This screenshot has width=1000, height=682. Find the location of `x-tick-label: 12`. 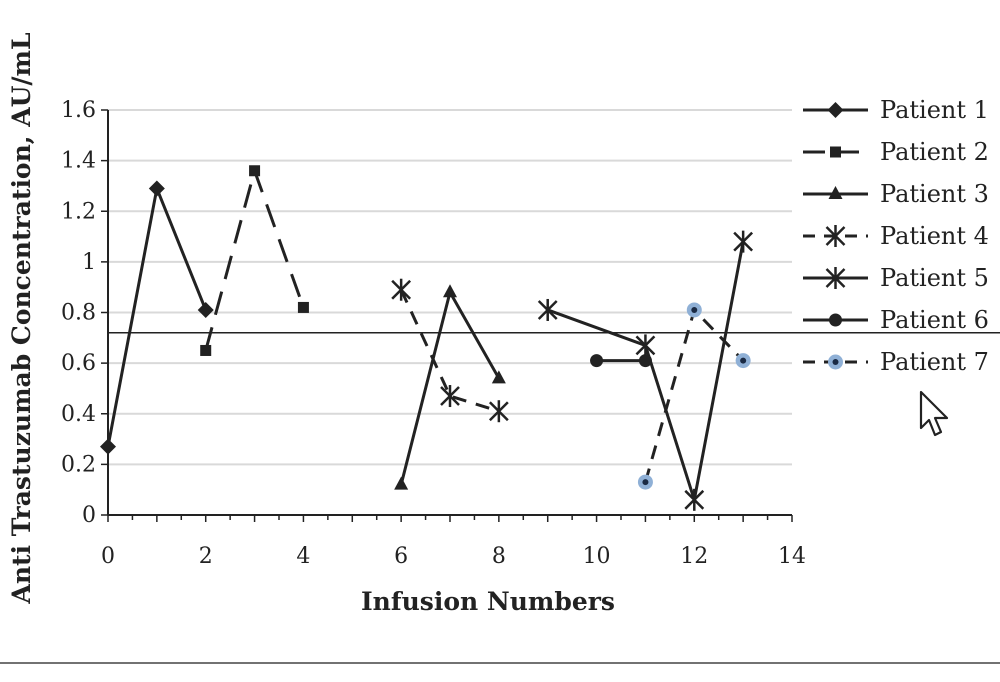

x-tick-label: 12 is located at coordinates (694, 556).